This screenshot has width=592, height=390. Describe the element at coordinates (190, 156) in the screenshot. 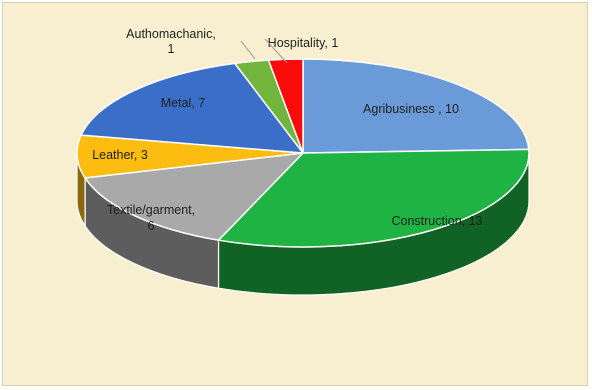

I see `pie-slice-leather` at that location.